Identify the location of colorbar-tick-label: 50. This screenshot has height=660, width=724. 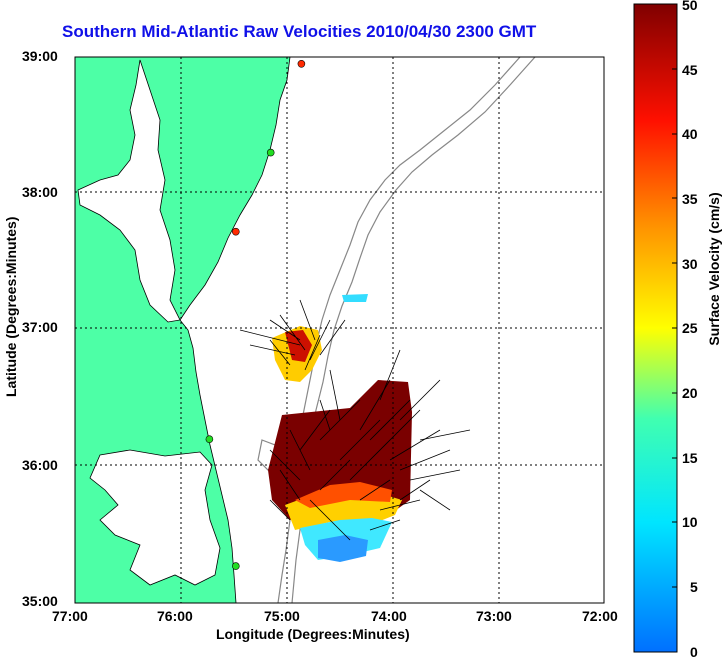
(690, 6).